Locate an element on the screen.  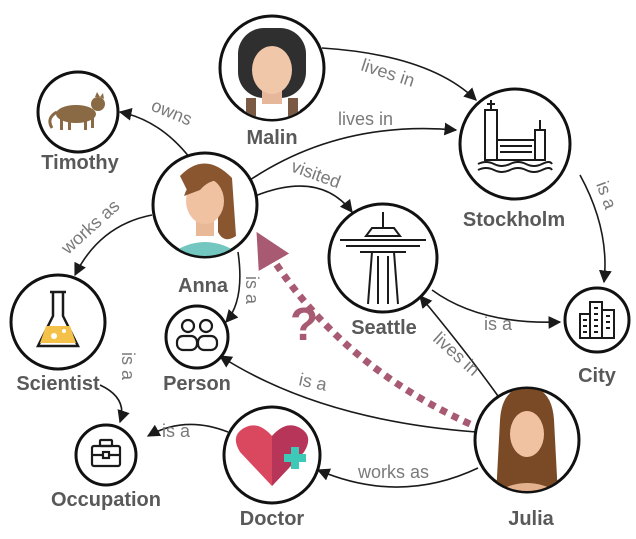
buildings-icon is located at coordinates (597, 320).